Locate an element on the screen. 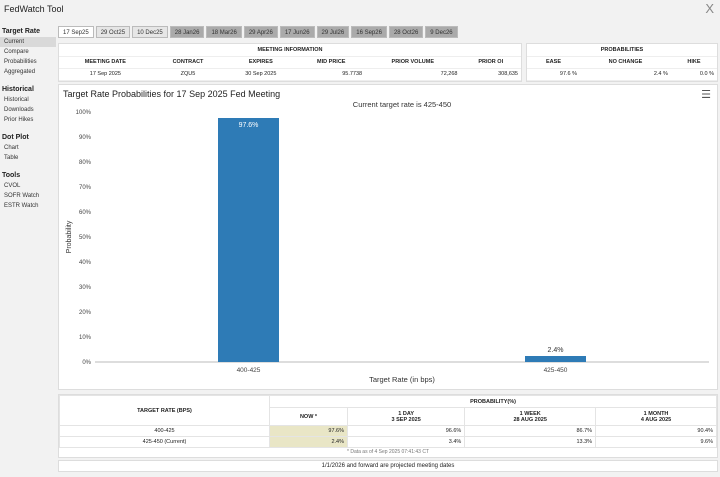  col-1-week: 1 WEEK 28 AUG 2025 is located at coordinates (530, 416).